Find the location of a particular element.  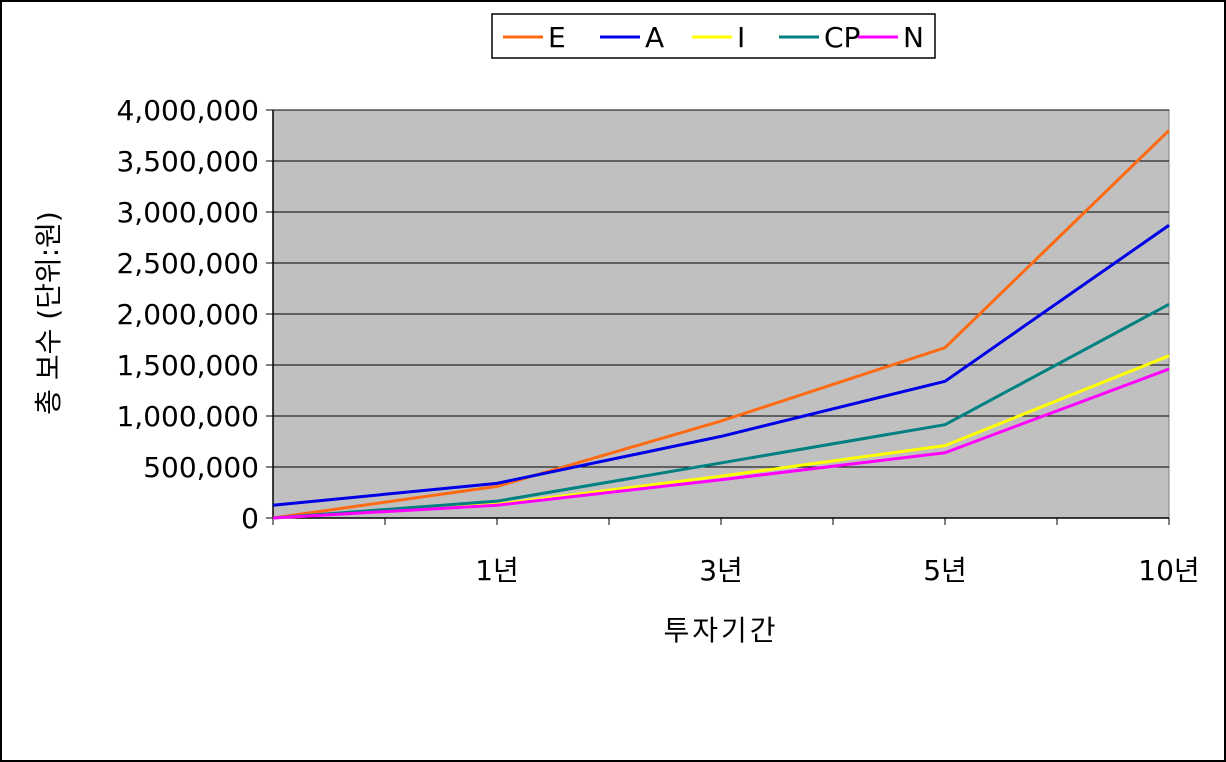

y-tick-label: 4,000,000 is located at coordinates (187, 110).